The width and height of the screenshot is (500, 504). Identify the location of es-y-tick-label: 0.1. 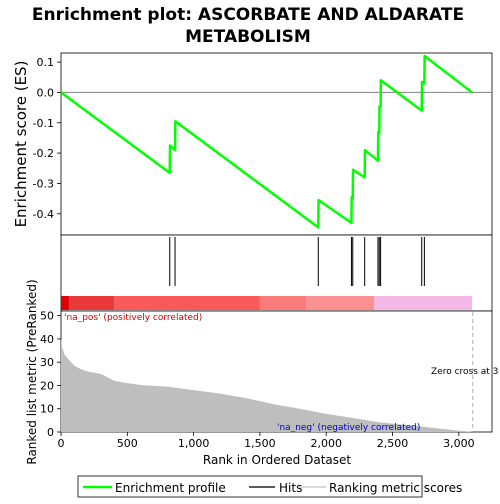
(46, 62).